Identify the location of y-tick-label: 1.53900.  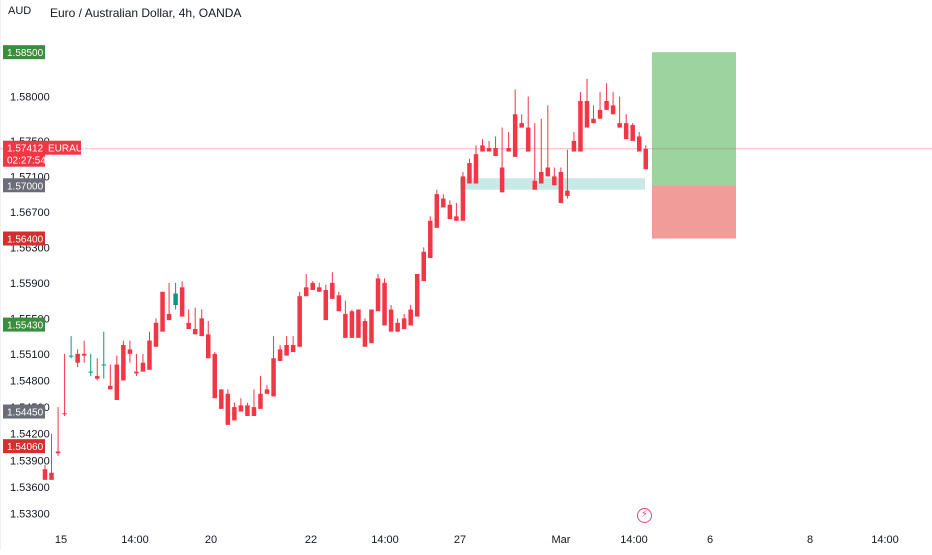
(30, 461).